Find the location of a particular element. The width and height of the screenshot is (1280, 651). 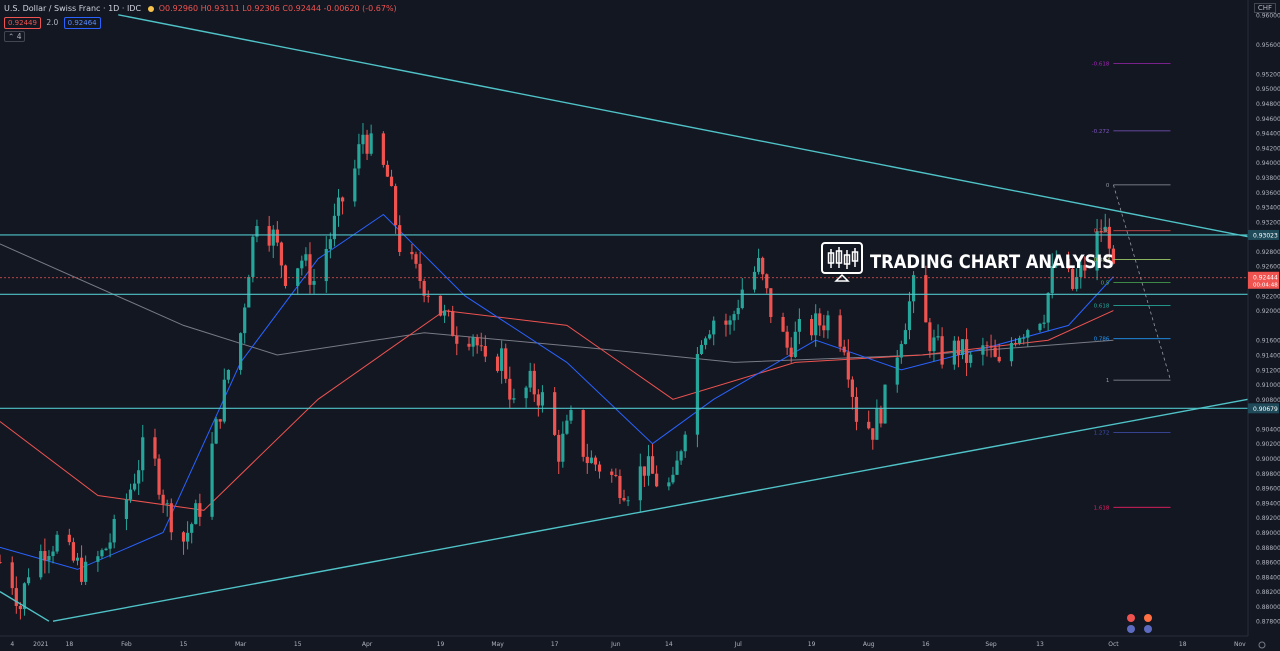

price-tick-label: 0.95000 is located at coordinates (1268, 89).